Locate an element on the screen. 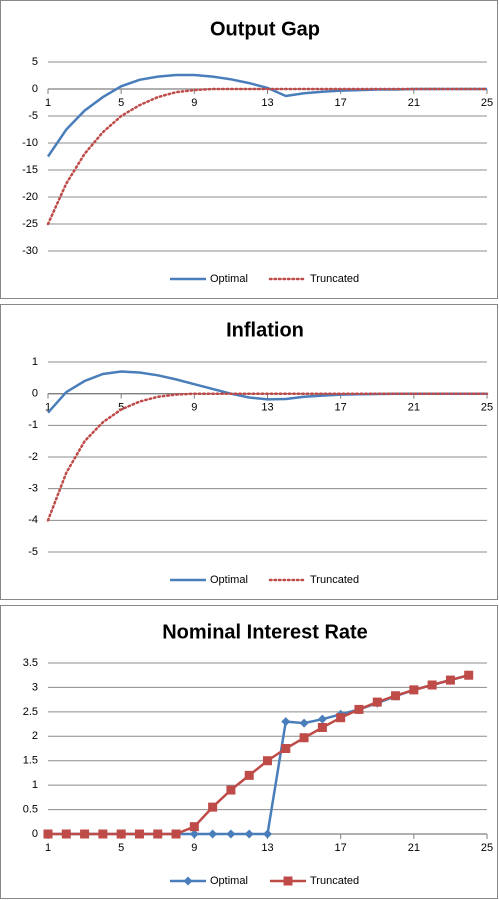  y-tick-label: -2 is located at coordinates (33, 457).